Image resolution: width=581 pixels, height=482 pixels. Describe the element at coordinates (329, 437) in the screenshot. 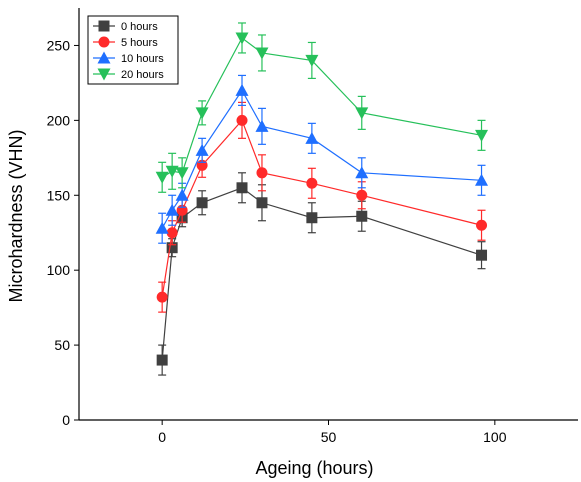

I see `x-tick-label: 50` at that location.